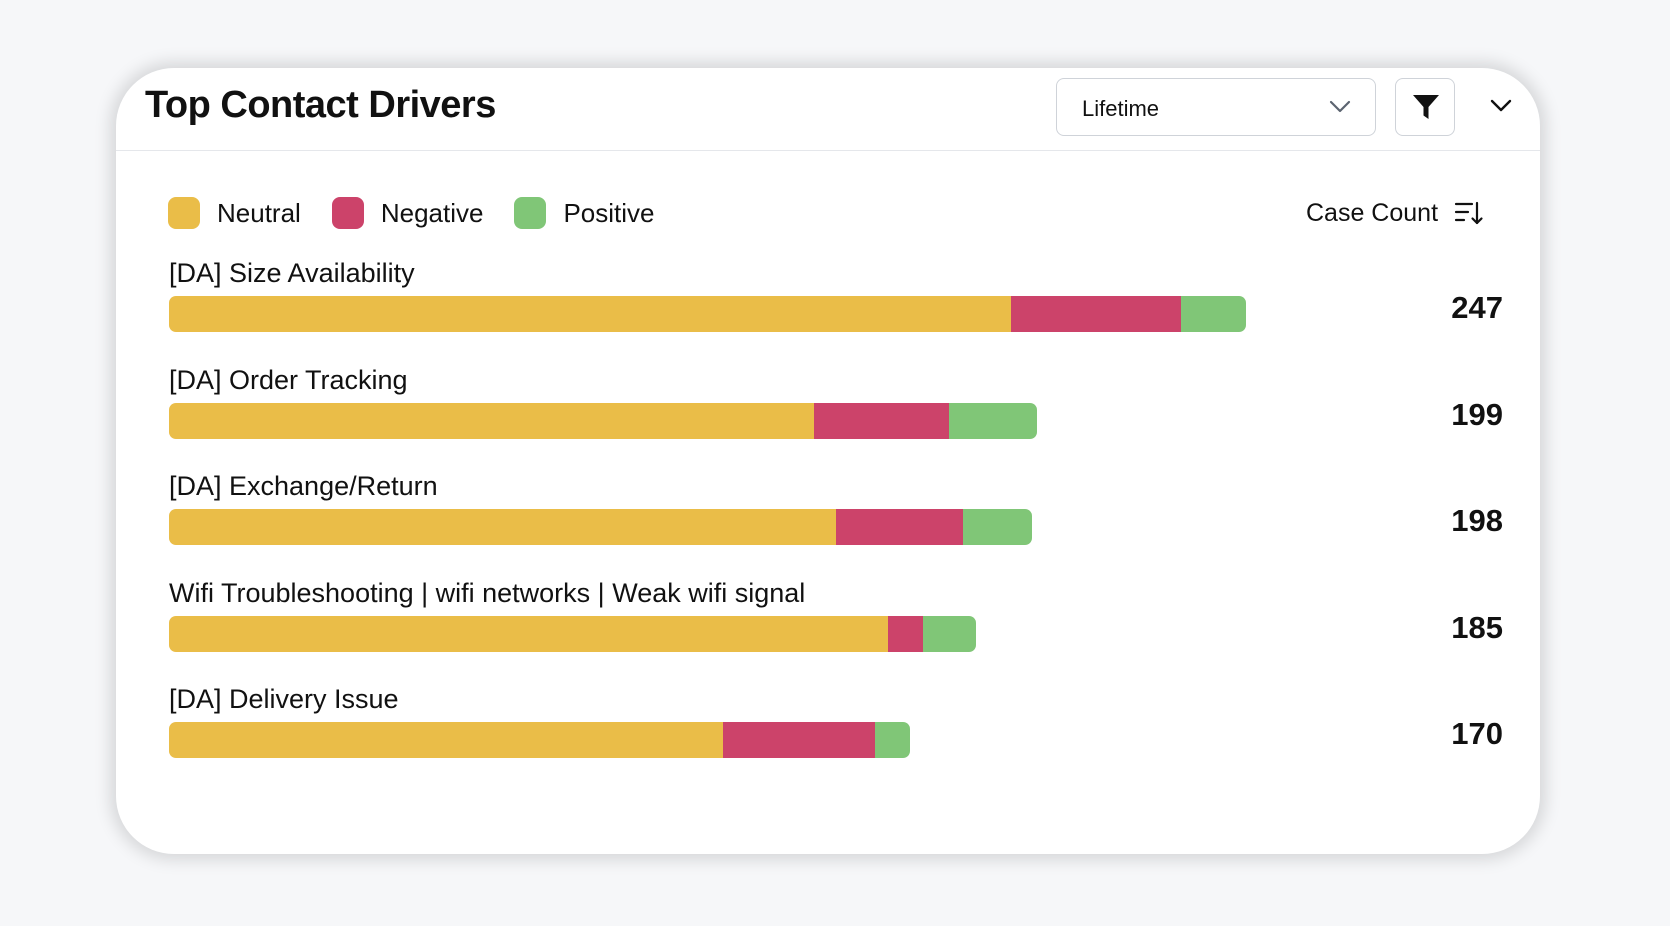  I want to click on filter-funnel-icon, so click(1426, 107).